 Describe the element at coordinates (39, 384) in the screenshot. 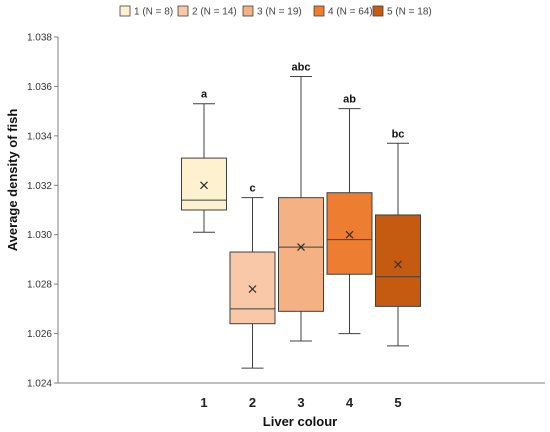

I see `y-tick-label: 1.024` at that location.